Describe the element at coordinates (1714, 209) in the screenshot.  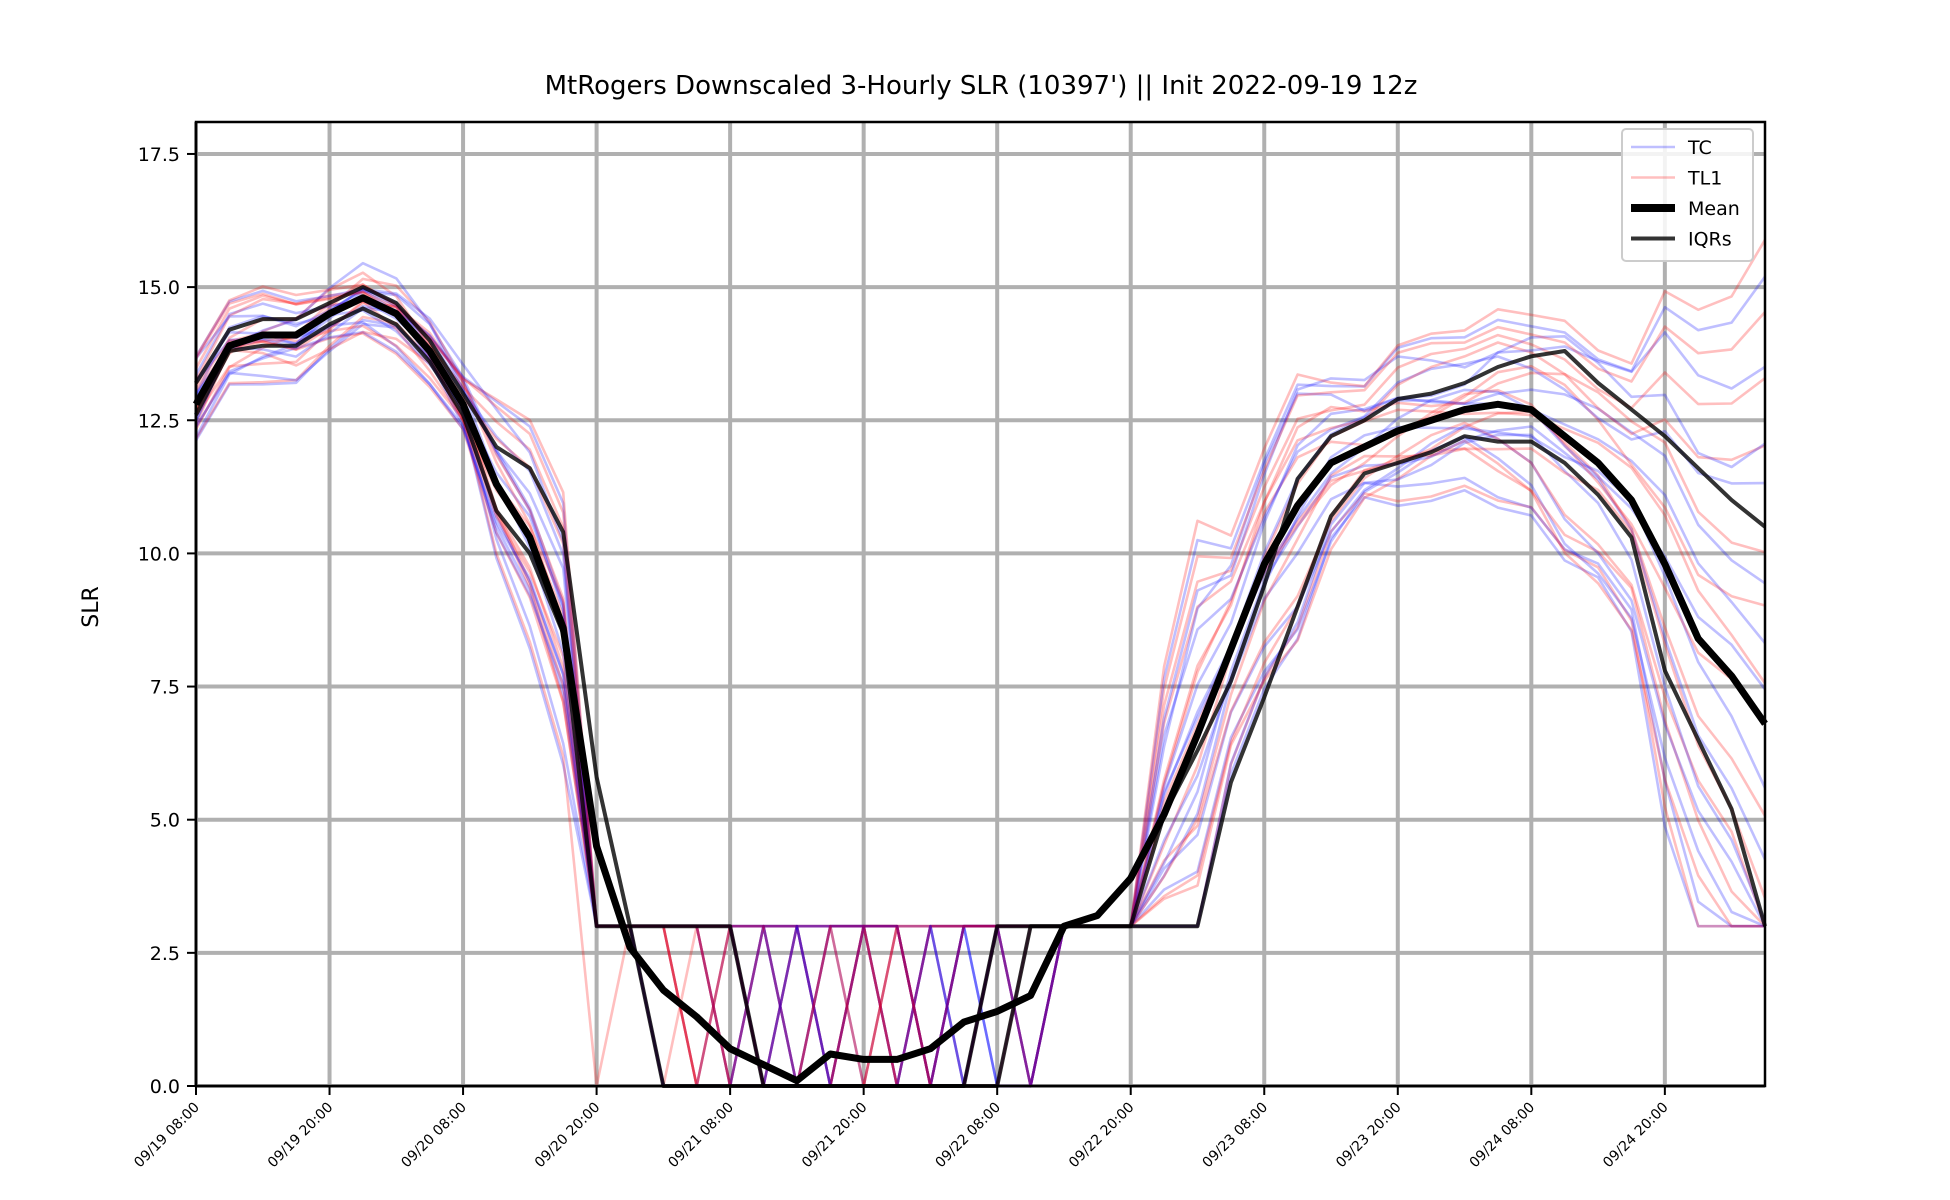
I see `legend-label: Mean` at that location.